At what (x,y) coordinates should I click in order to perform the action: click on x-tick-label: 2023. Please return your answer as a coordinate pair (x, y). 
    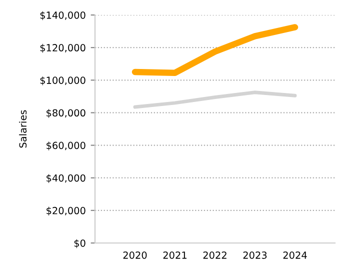
    Looking at the image, I should click on (255, 255).